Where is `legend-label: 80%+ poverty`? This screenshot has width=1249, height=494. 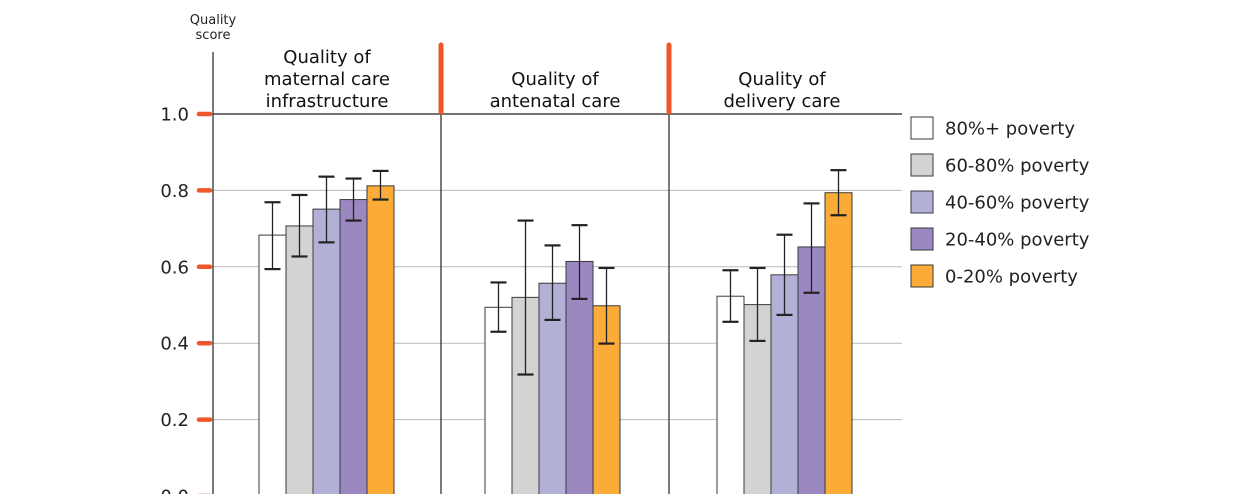 legend-label: 80%+ poverty is located at coordinates (1010, 129).